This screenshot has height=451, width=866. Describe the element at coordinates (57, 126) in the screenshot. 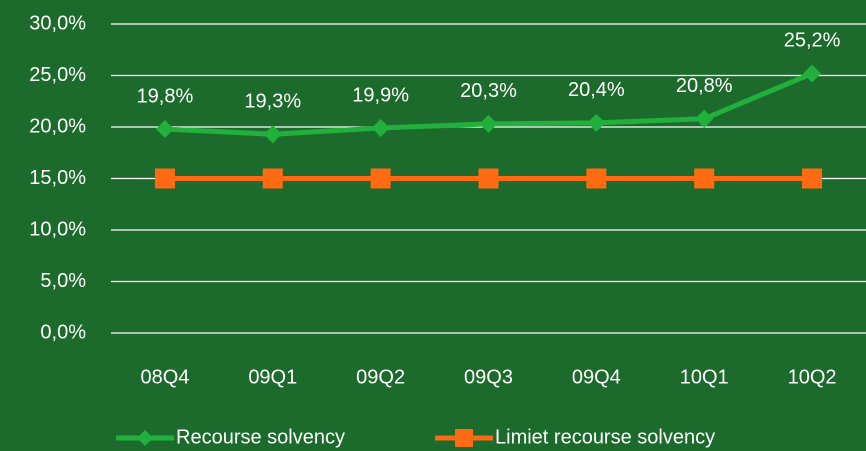

I see `y-tick-label: 20,0%` at that location.